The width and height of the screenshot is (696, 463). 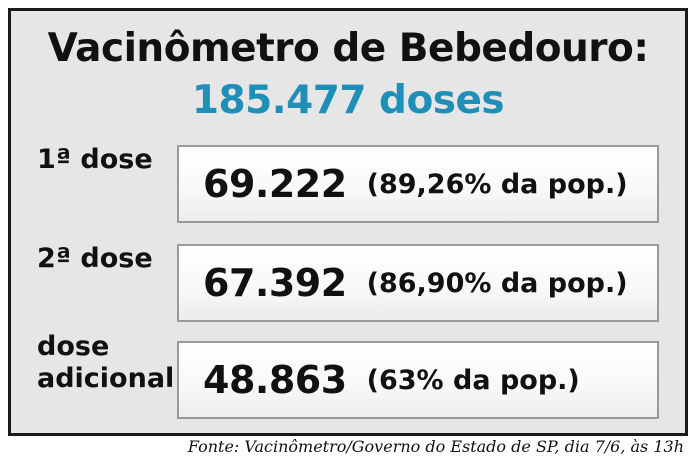 I want to click on first-dose-value: 69.222, so click(x=275, y=184).